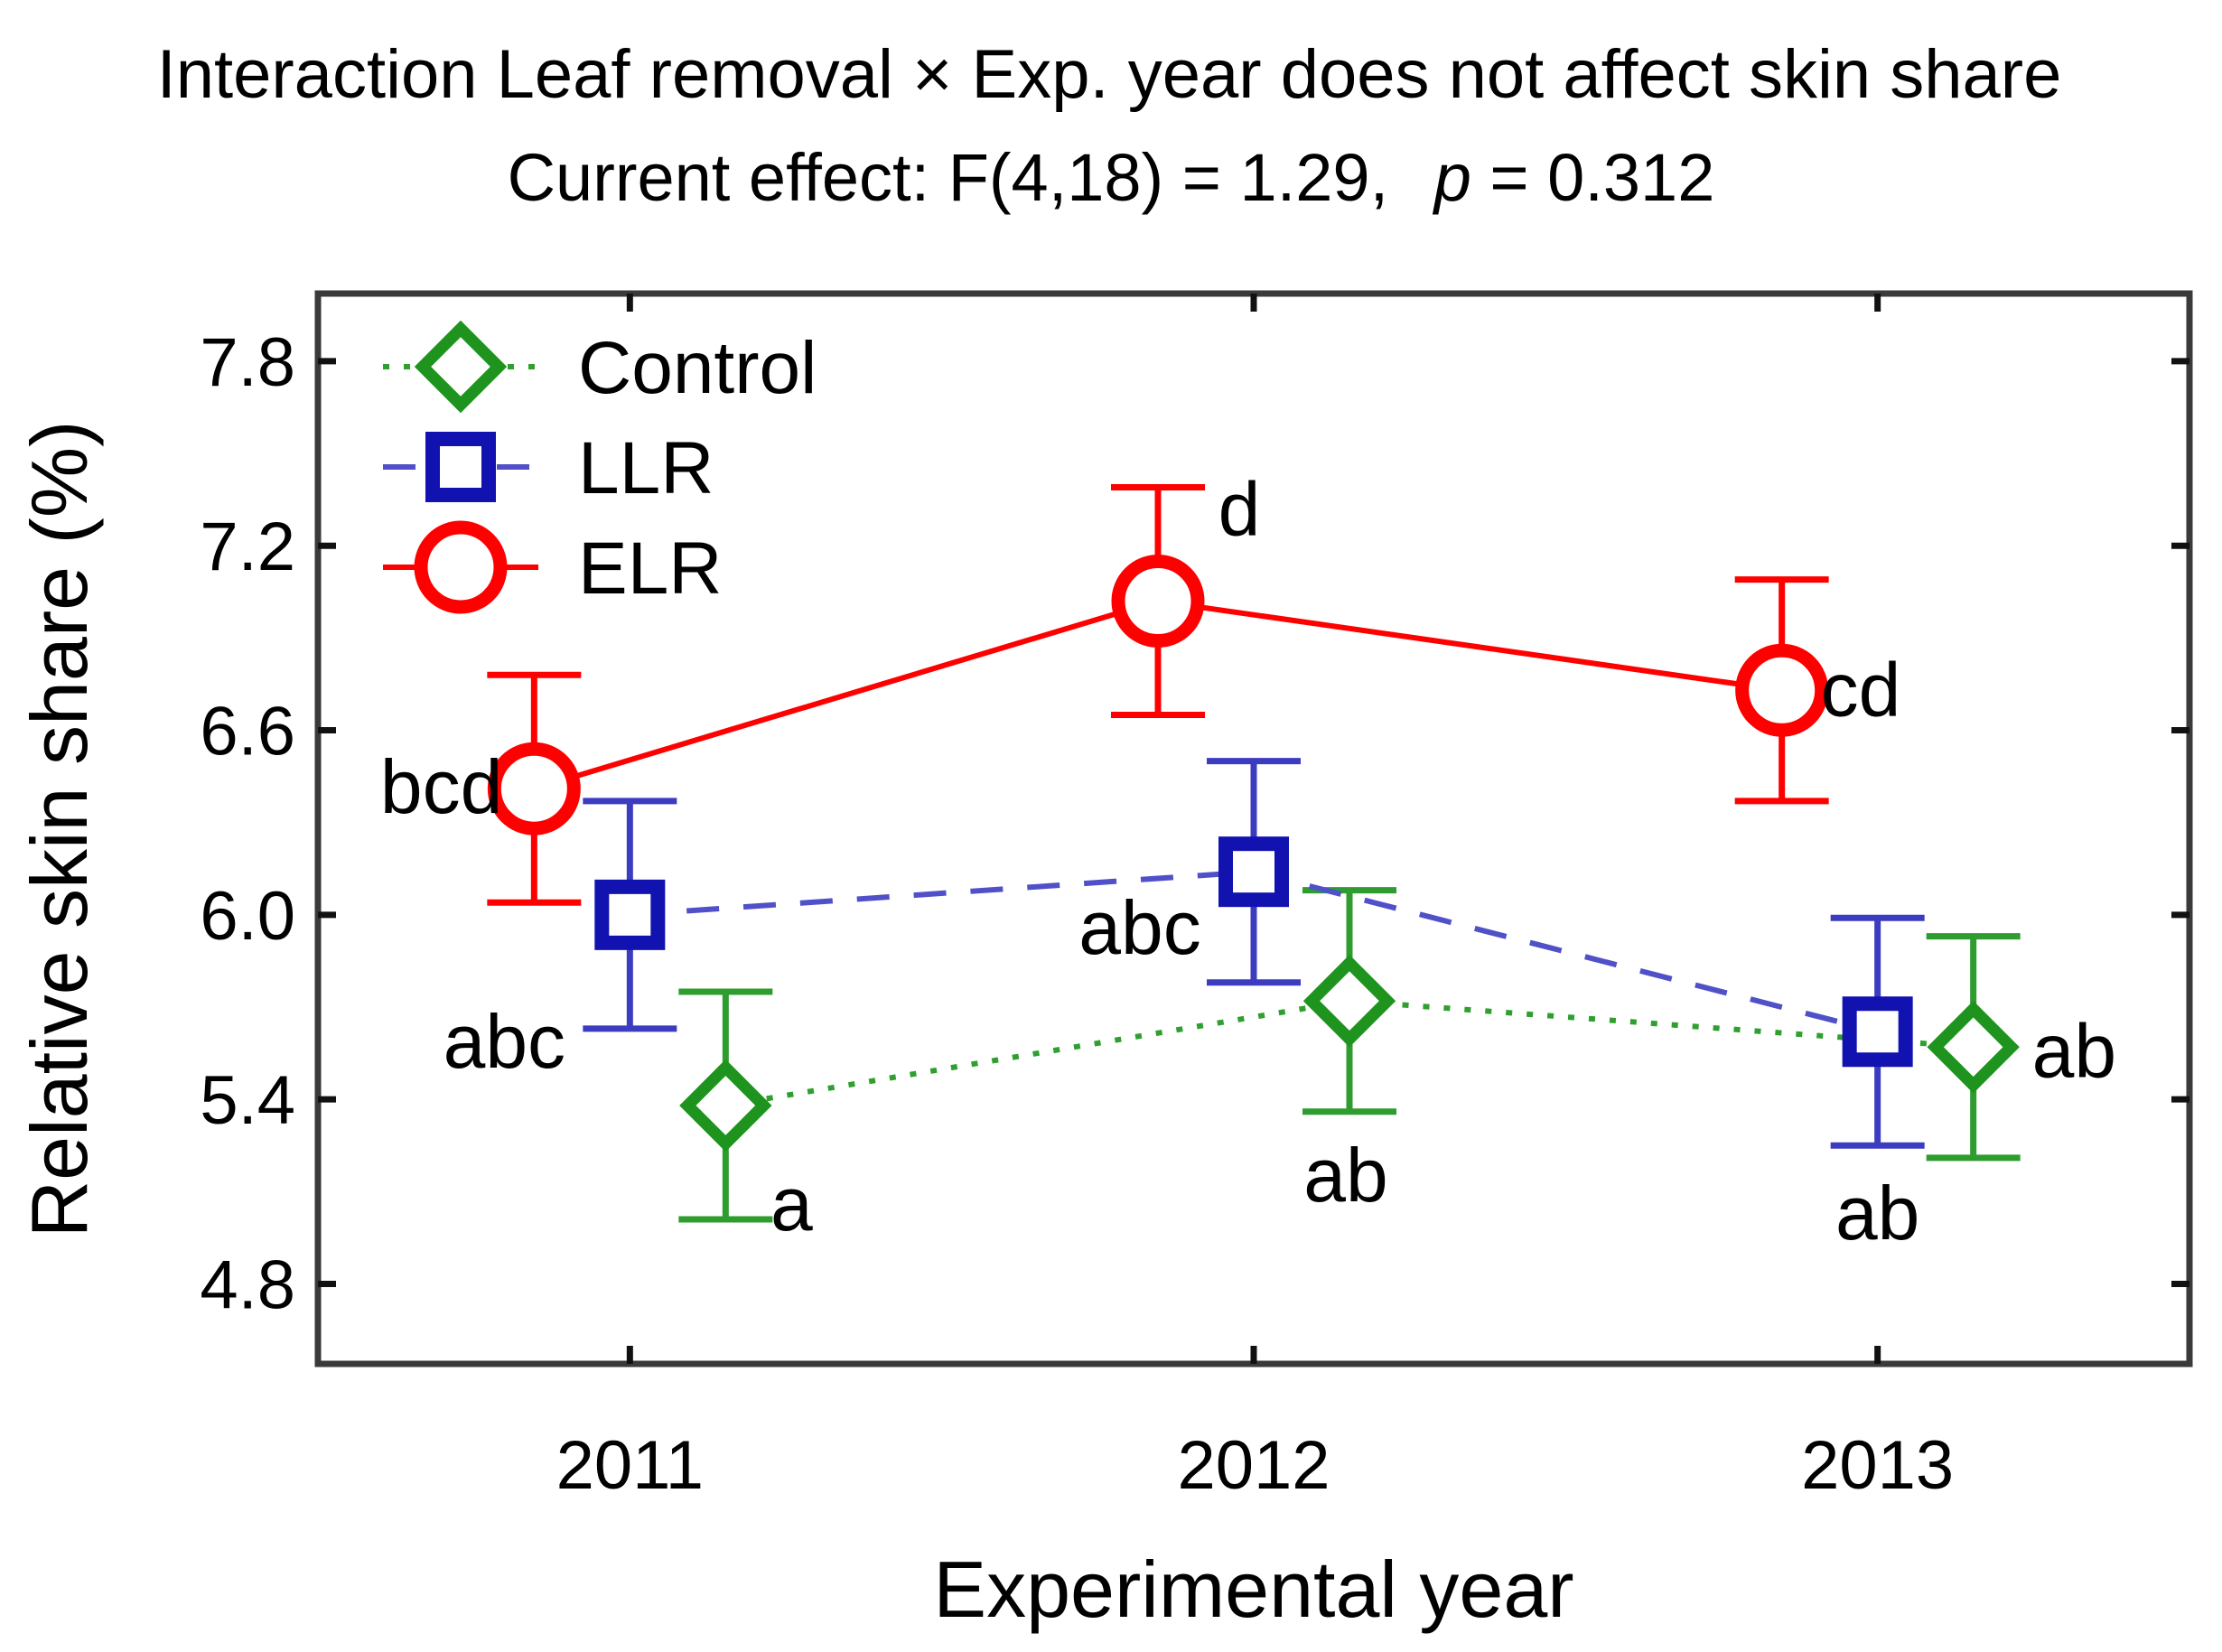  What do you see at coordinates (441, 786) in the screenshot?
I see `sig-letter-ELR-2011: bcd` at bounding box center [441, 786].